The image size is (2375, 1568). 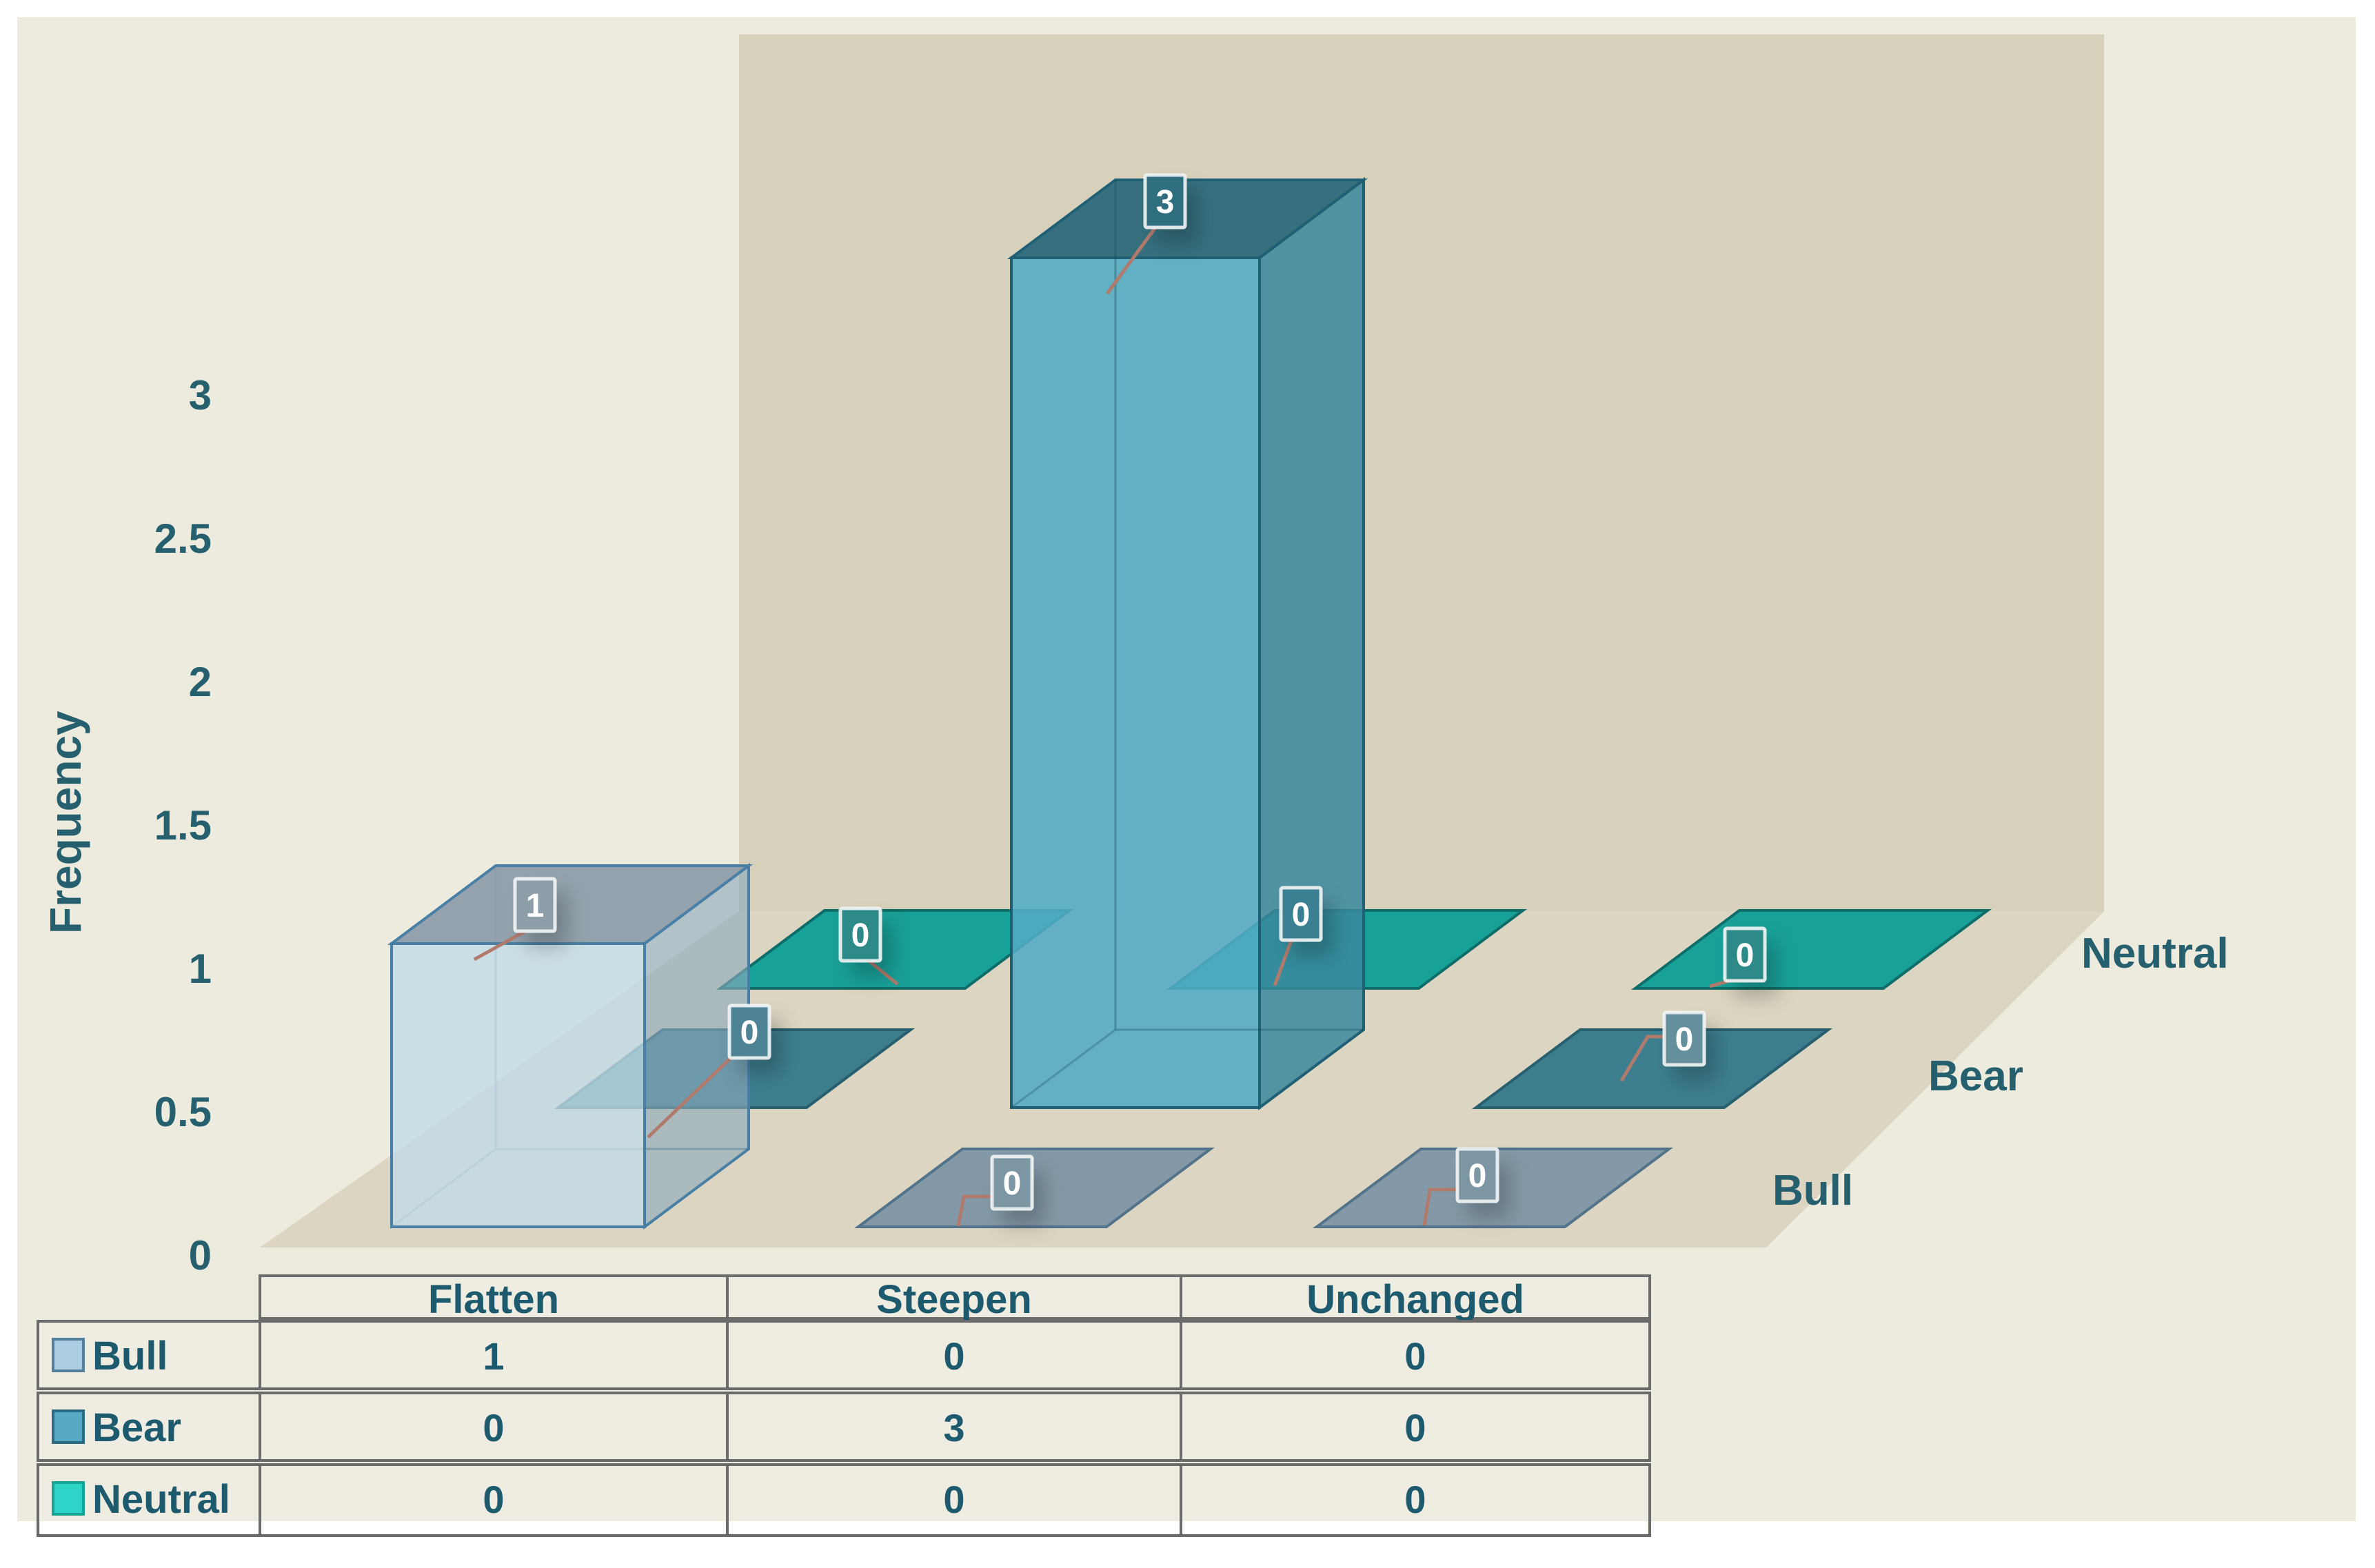 I want to click on y-tick-1_5: 1.5, so click(x=183, y=825).